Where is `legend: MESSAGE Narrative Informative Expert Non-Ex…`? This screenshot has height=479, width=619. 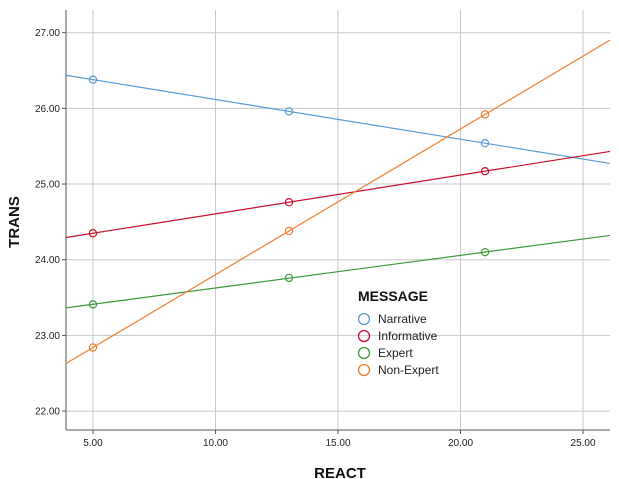
legend: MESSAGE Narrative Informative Expert Non-Ex… is located at coordinates (398, 332).